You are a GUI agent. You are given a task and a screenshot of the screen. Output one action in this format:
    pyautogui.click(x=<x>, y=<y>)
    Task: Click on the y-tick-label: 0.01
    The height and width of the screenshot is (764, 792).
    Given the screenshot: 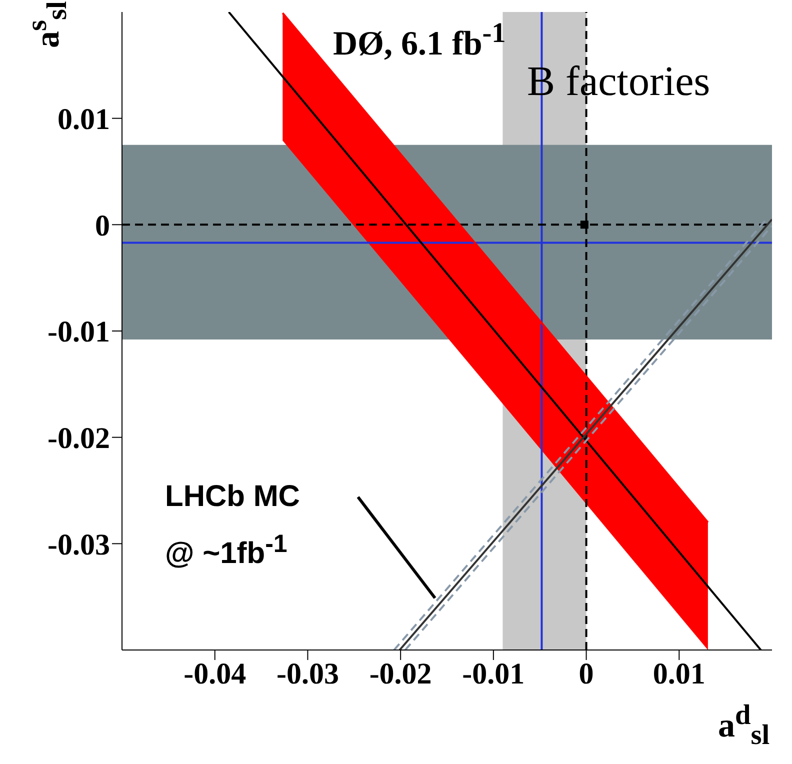 What is the action you would take?
    pyautogui.click(x=84, y=119)
    